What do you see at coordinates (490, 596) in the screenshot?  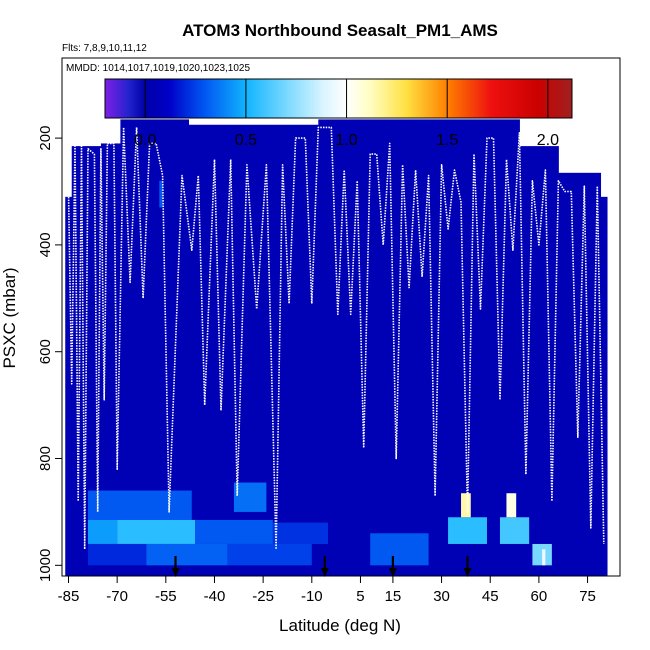 I see `x-tick-label: 45` at bounding box center [490, 596].